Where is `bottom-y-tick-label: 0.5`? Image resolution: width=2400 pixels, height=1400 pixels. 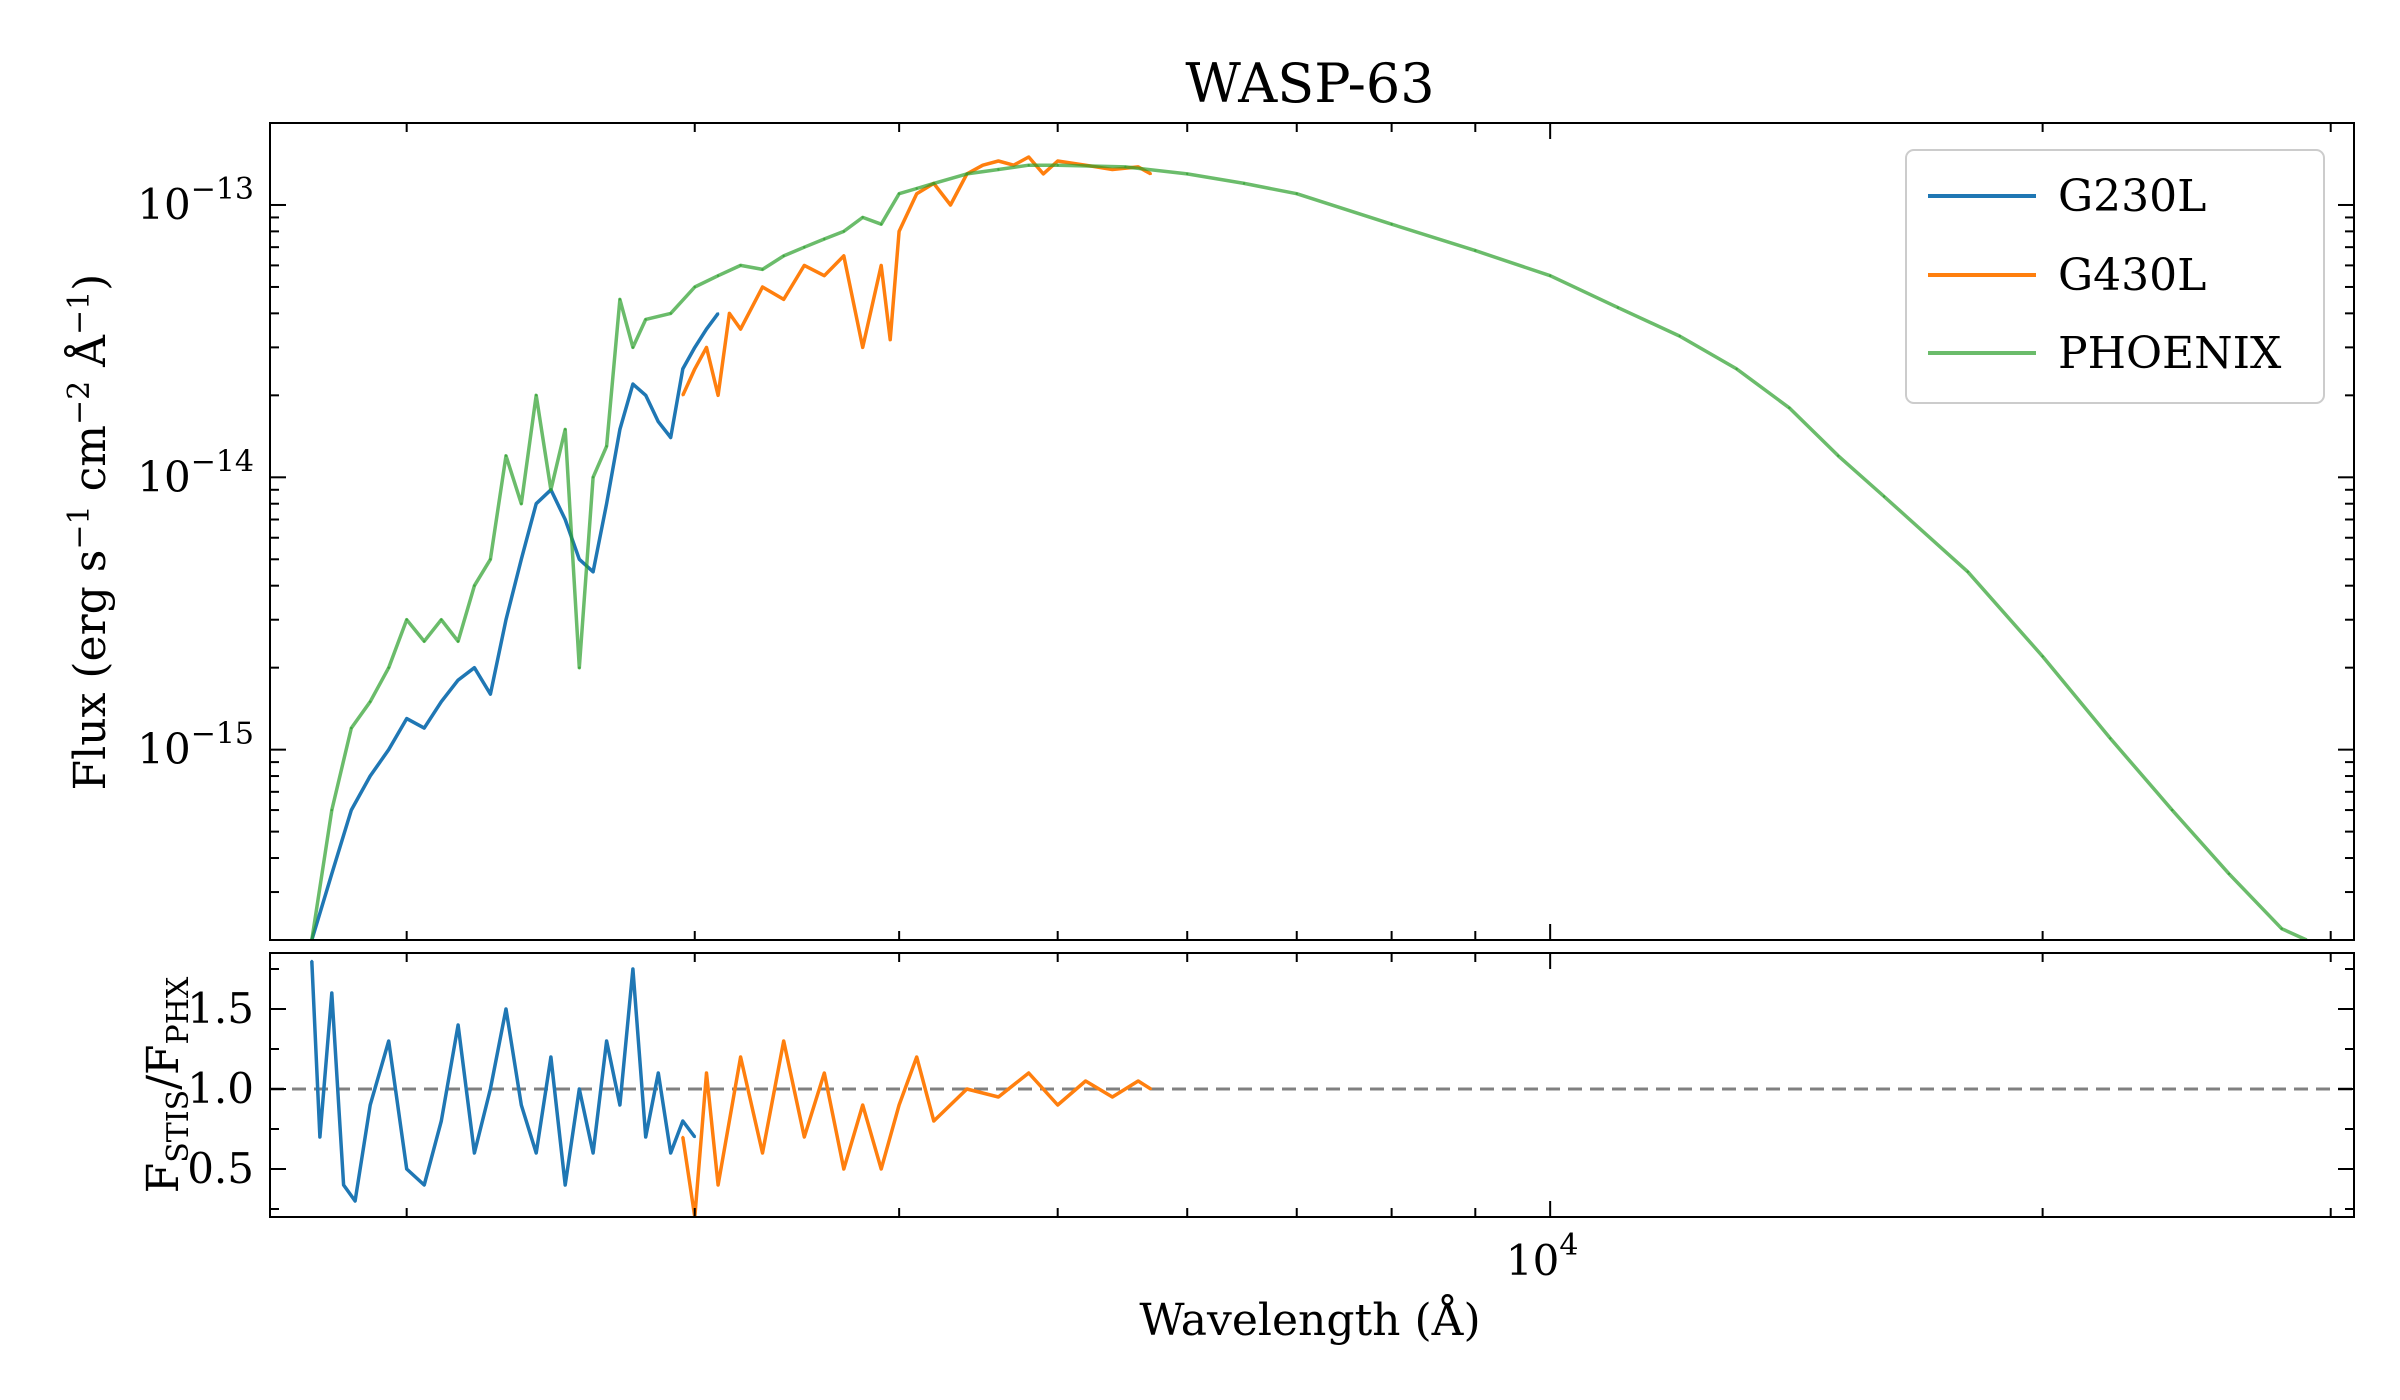
bottom-y-tick-label: 0.5 is located at coordinates (220, 1168).